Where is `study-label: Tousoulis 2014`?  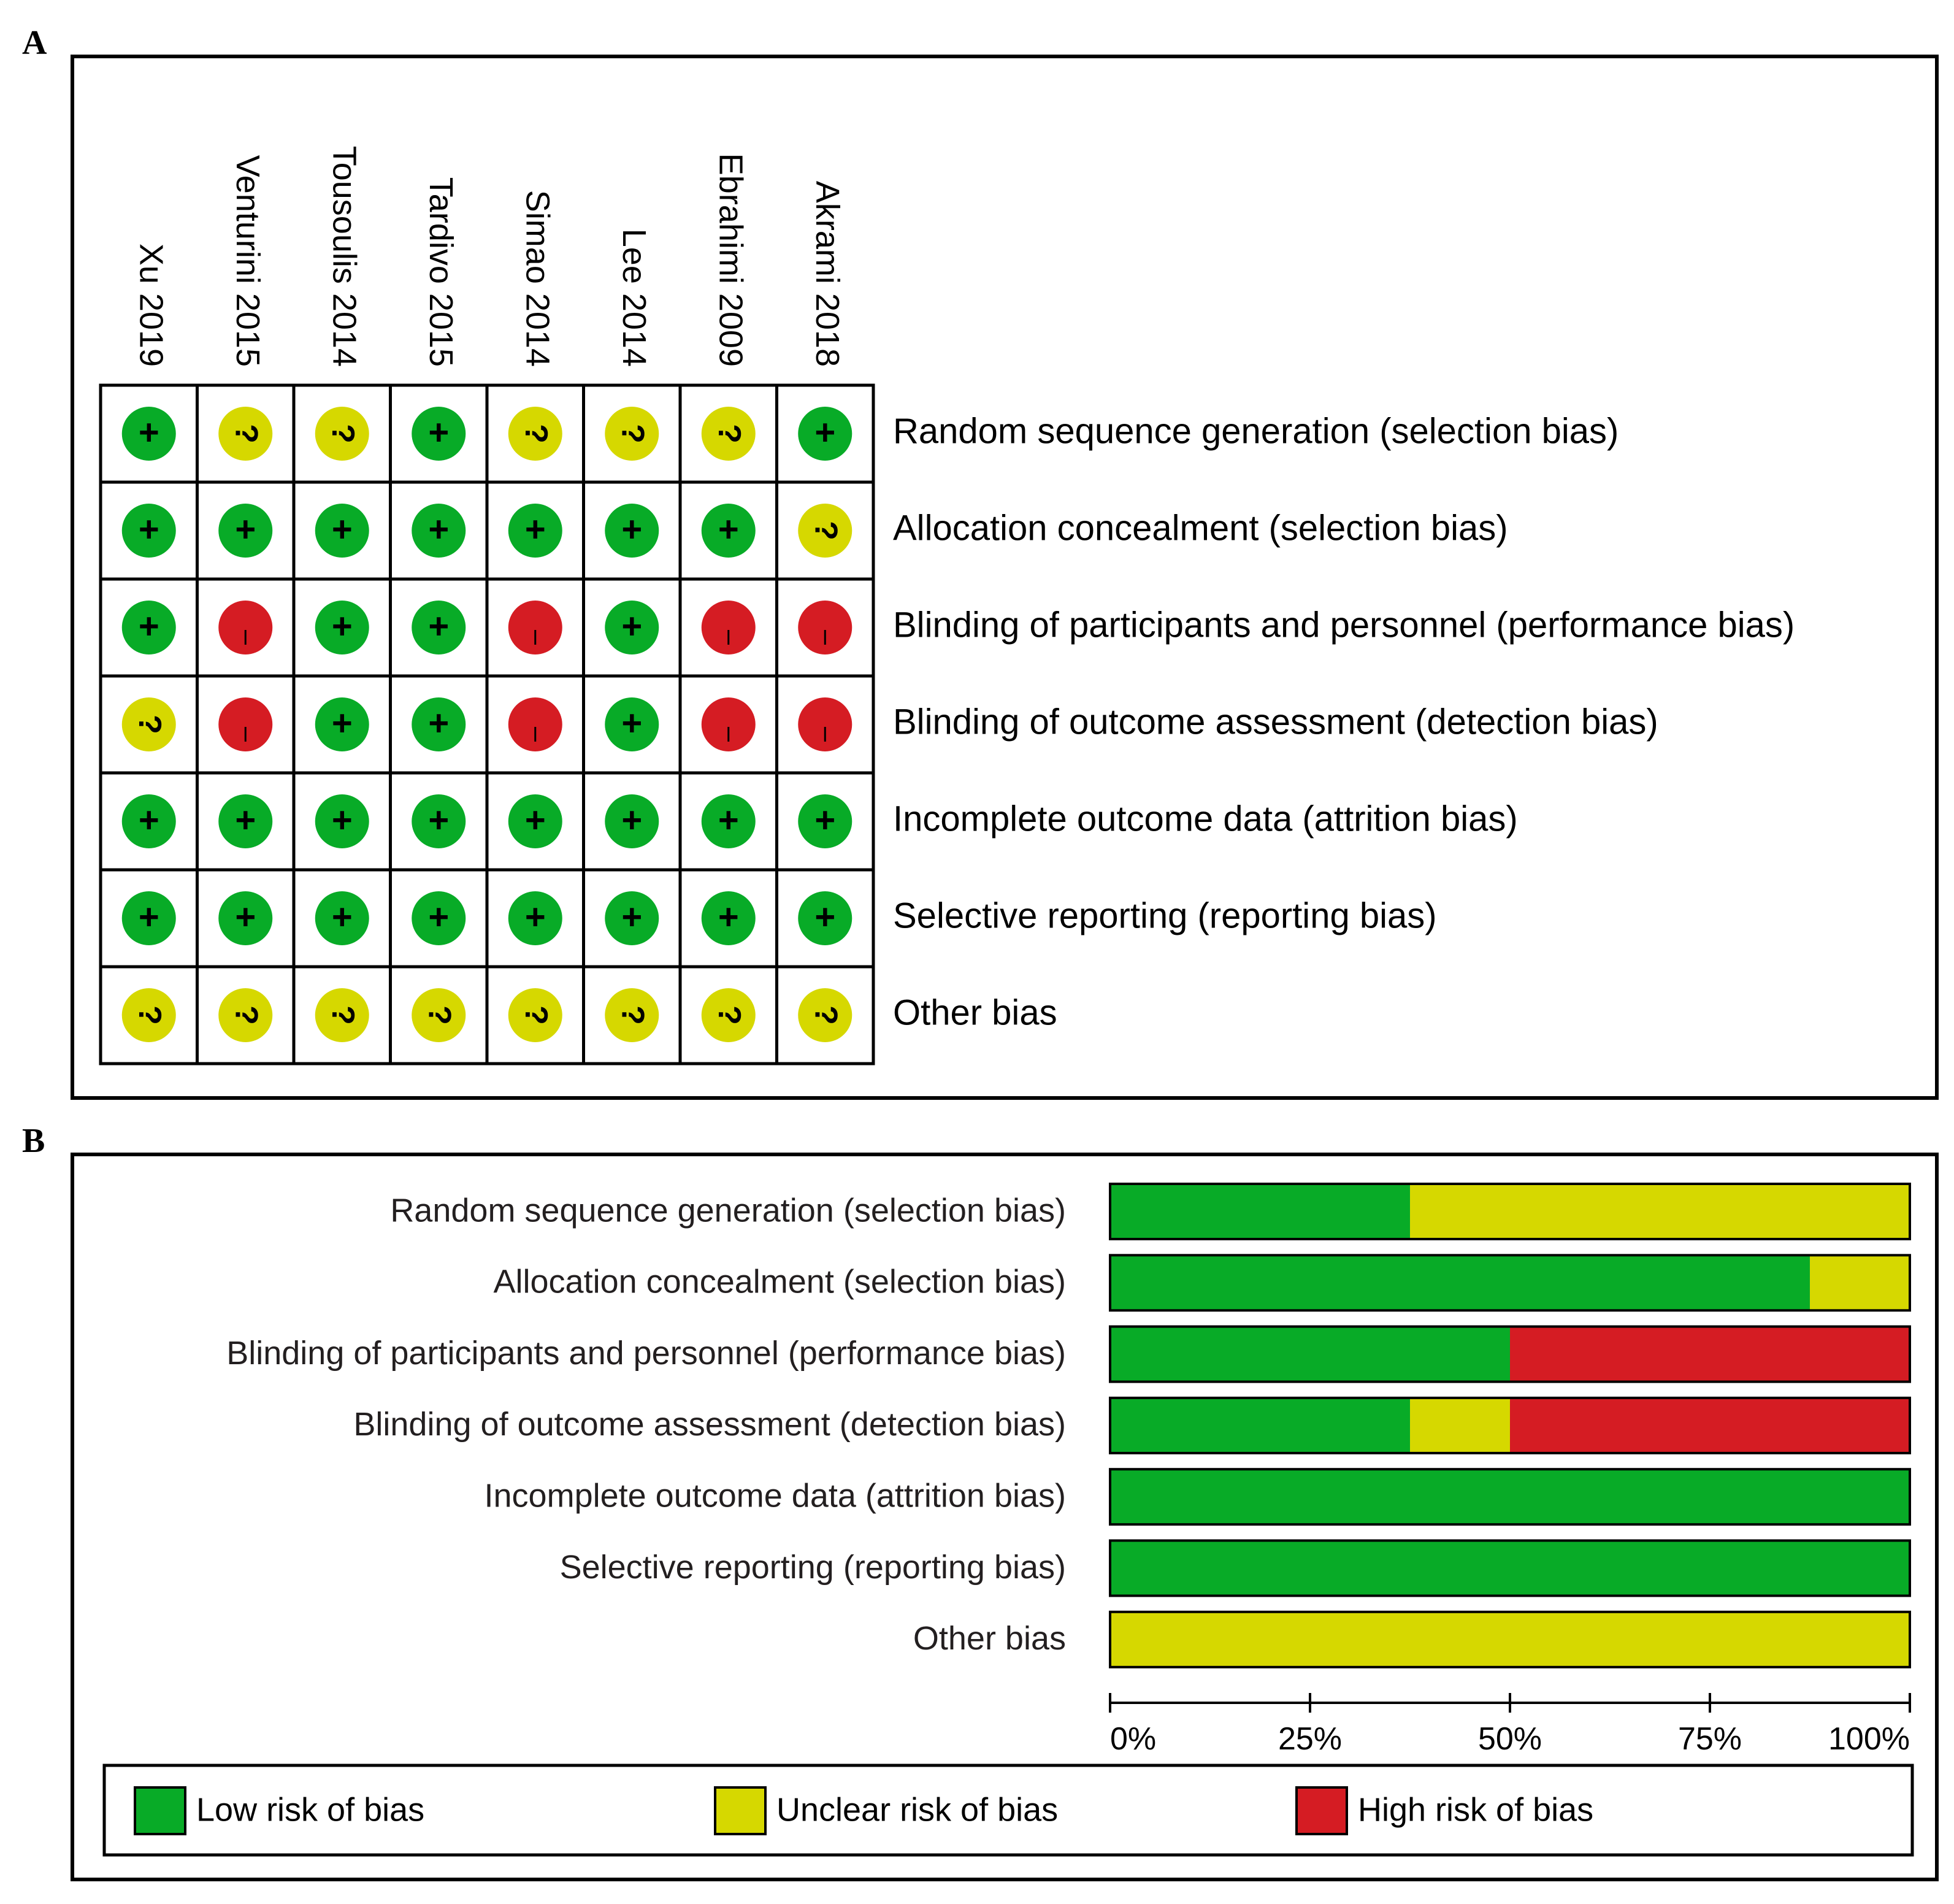 study-label: Tousoulis 2014 is located at coordinates (344, 256).